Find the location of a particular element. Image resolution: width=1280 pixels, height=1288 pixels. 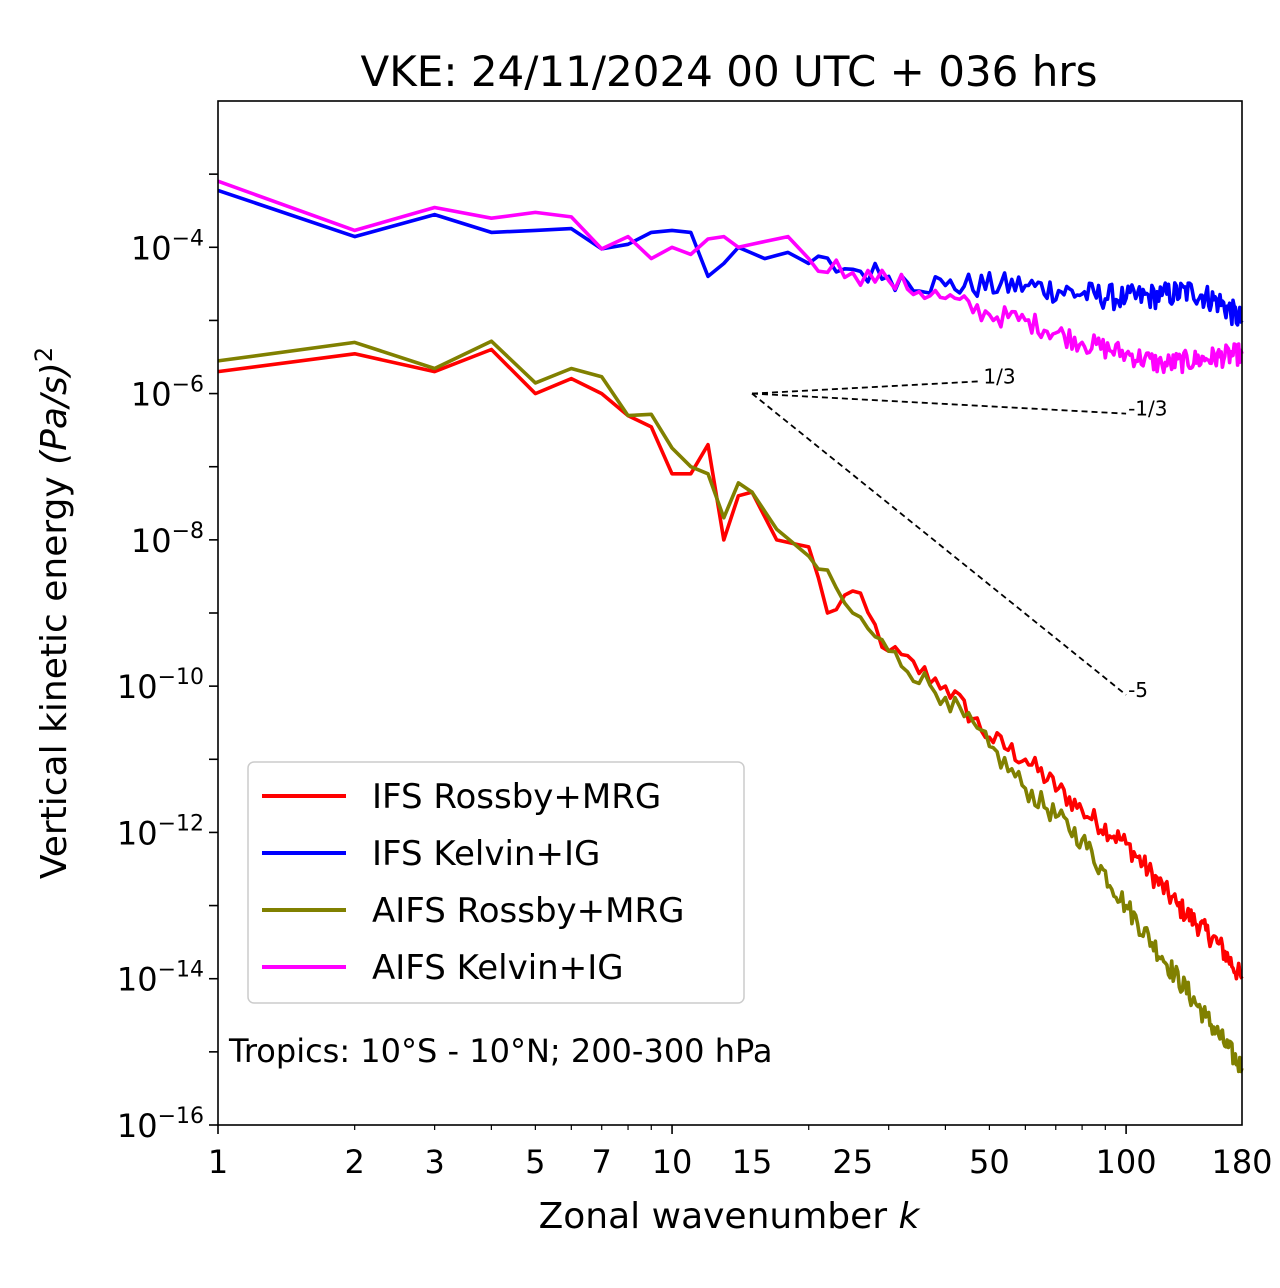

legend-label-1: IFS Kelvin+IG is located at coordinates (486, 854).